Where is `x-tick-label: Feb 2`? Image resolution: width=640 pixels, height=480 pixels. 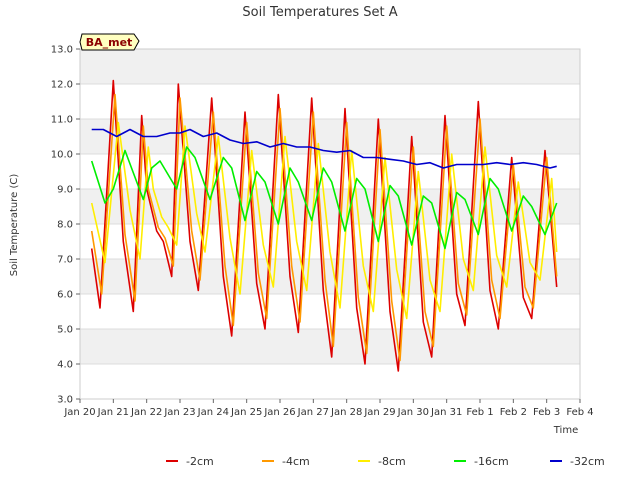 x-tick-label: Feb 2 is located at coordinates (513, 412).